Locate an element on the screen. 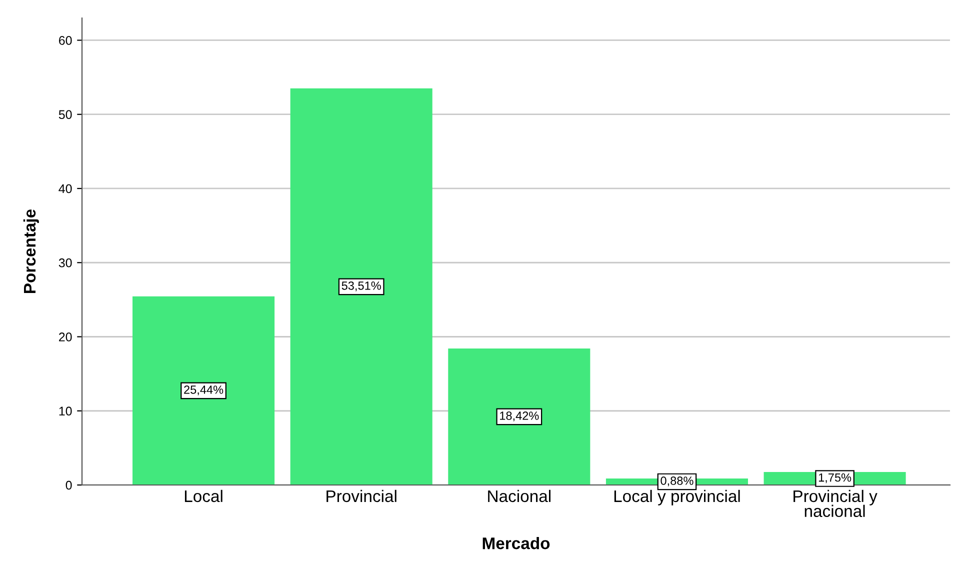 The height and width of the screenshot is (580, 953). y-tick-label: 30 is located at coordinates (65, 263).